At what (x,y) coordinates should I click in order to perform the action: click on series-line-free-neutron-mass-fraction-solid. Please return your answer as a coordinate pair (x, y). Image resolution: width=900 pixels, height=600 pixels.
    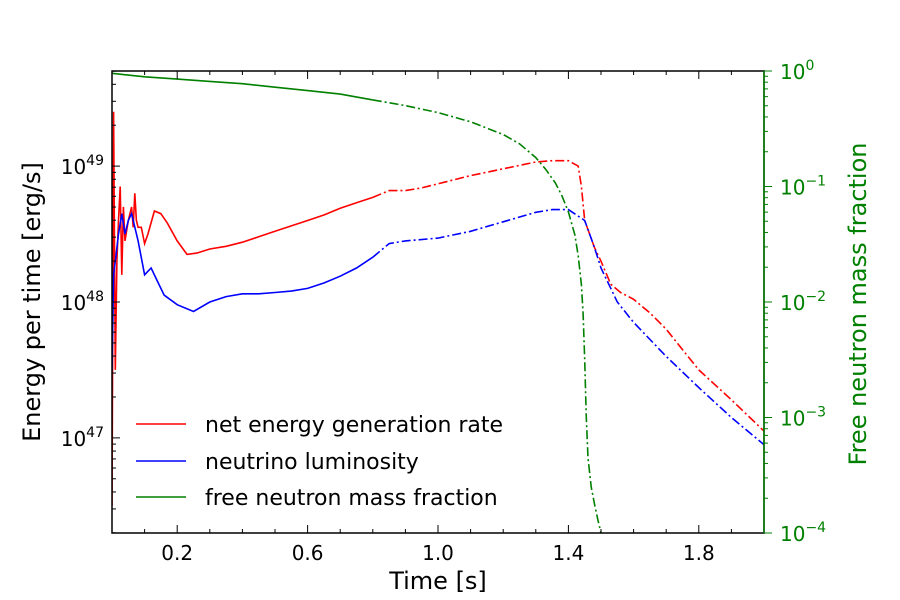
    Looking at the image, I should click on (242, 86).